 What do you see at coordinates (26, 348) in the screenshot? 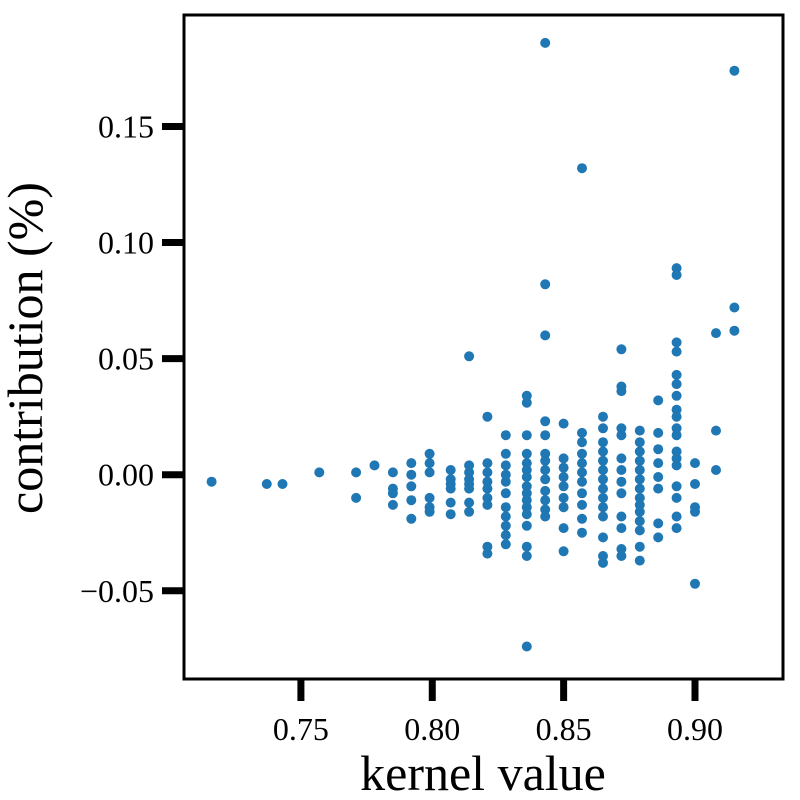
I see `y-axis-label: contribution (%)` at bounding box center [26, 348].